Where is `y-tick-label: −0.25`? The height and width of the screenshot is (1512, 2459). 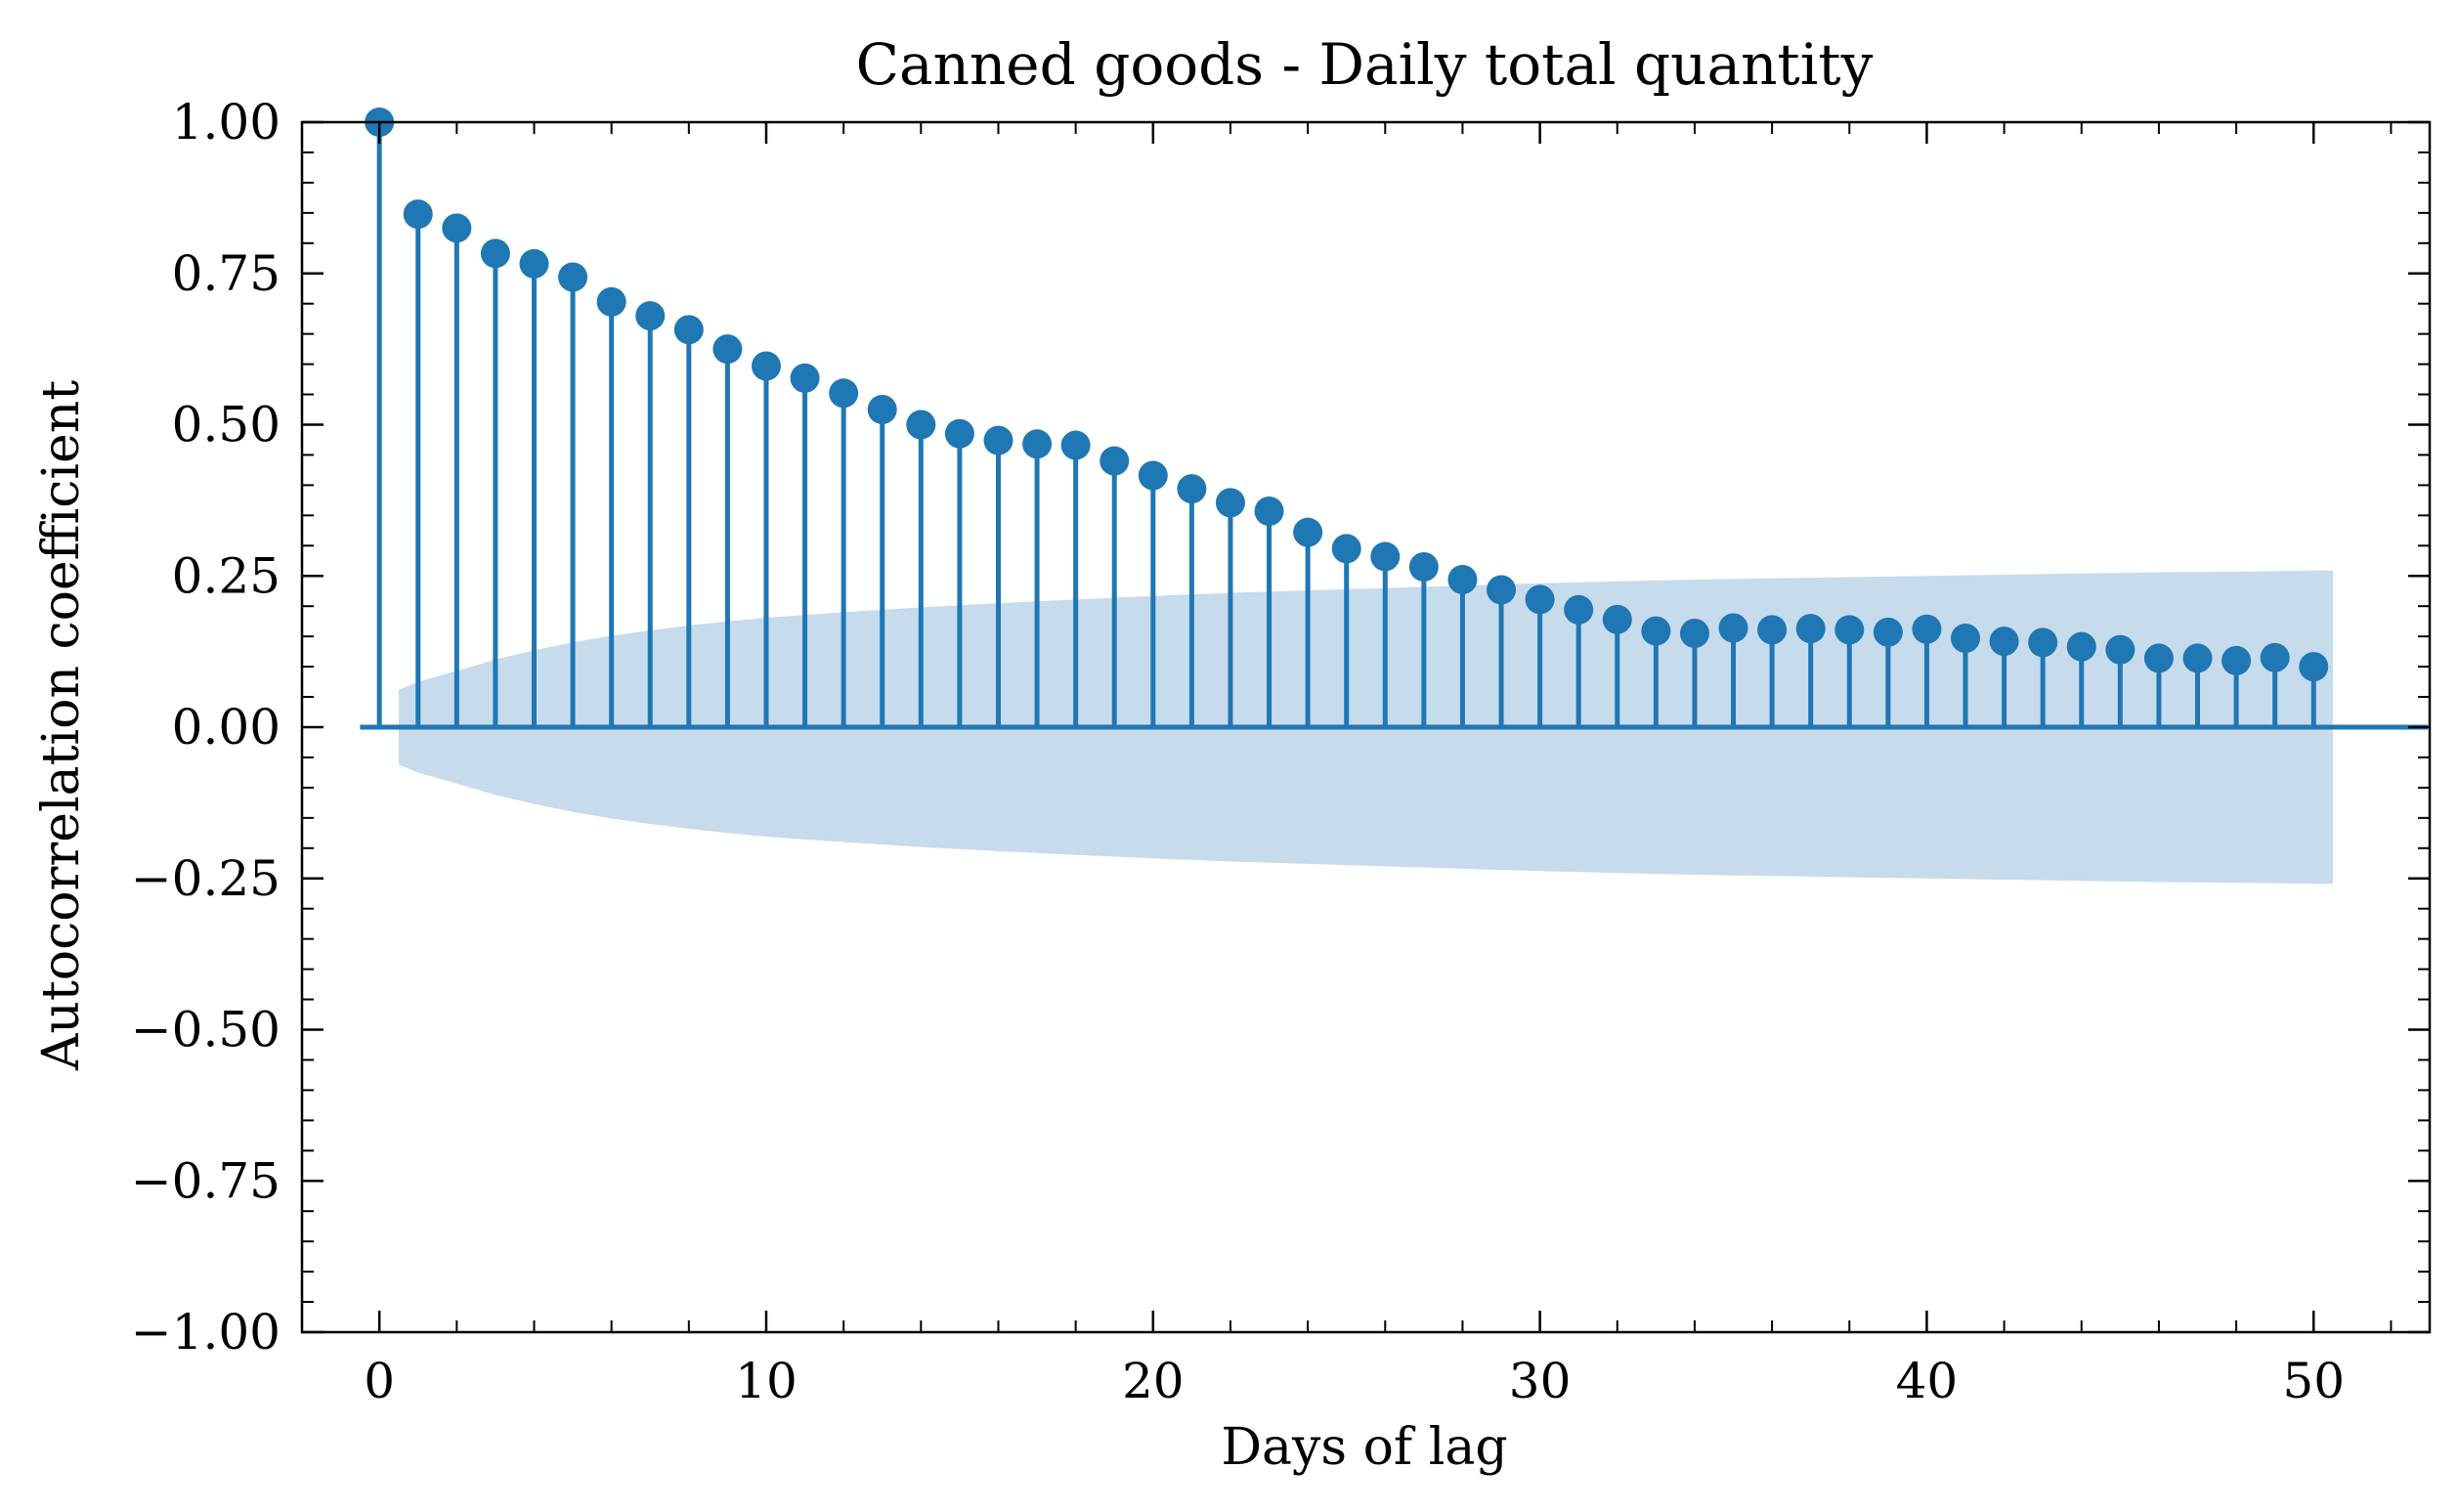
y-tick-label: −0.25 is located at coordinates (205, 878).